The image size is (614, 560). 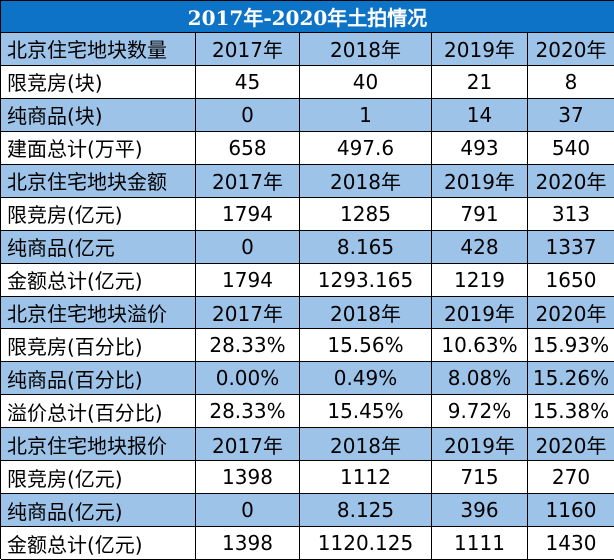 I want to click on table-cell: 15.26%, so click(x=571, y=379).